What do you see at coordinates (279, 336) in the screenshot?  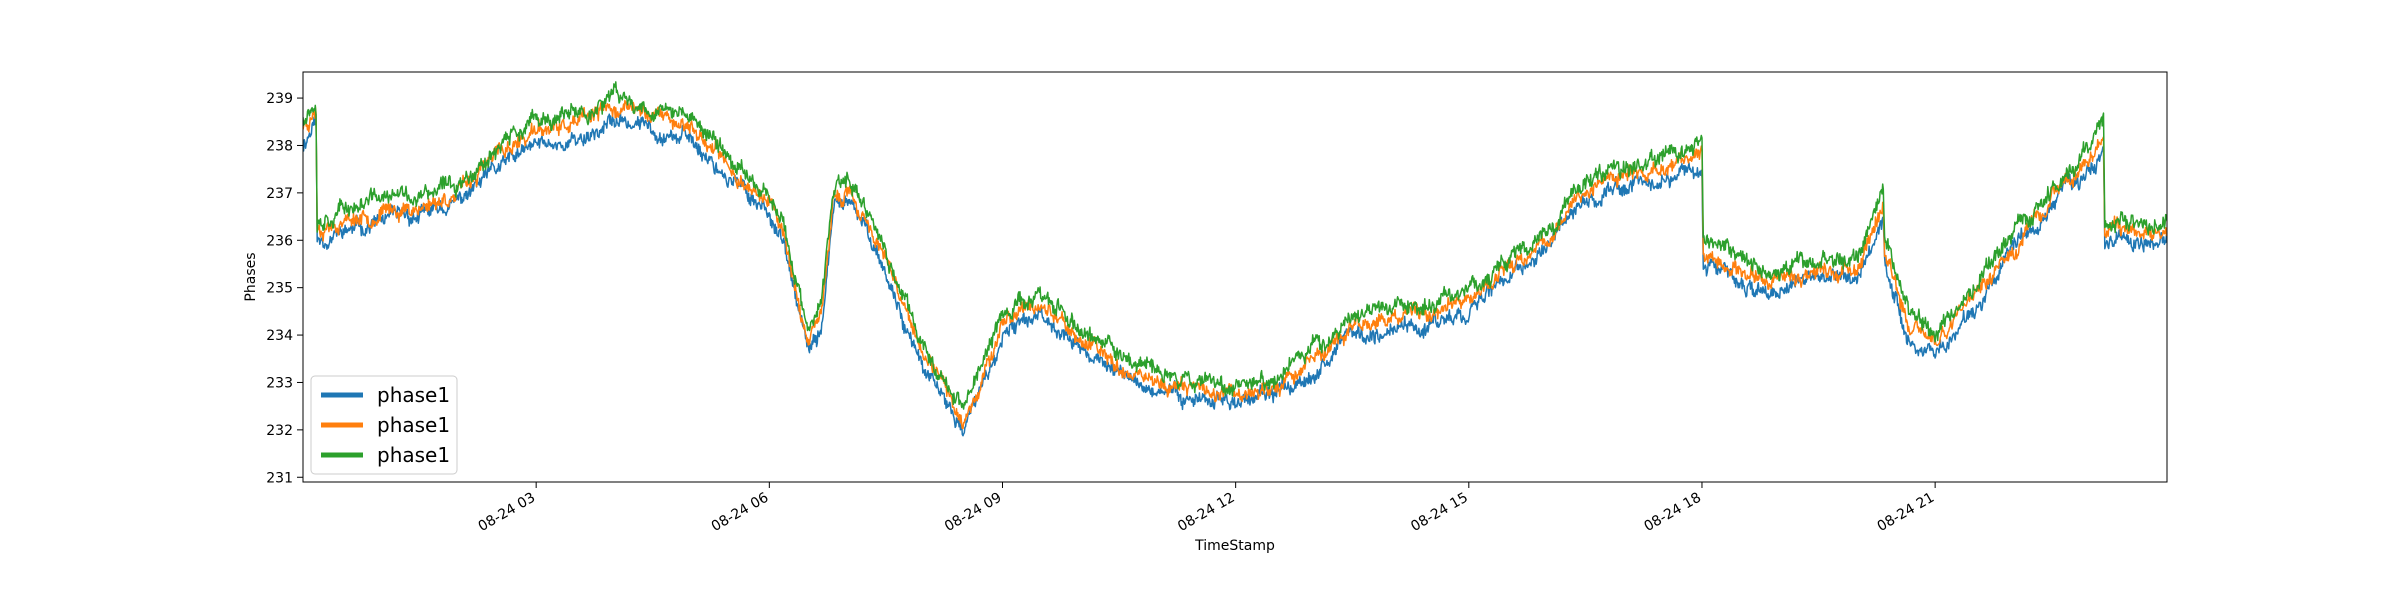 I see `y-tick-label: 234` at bounding box center [279, 336].